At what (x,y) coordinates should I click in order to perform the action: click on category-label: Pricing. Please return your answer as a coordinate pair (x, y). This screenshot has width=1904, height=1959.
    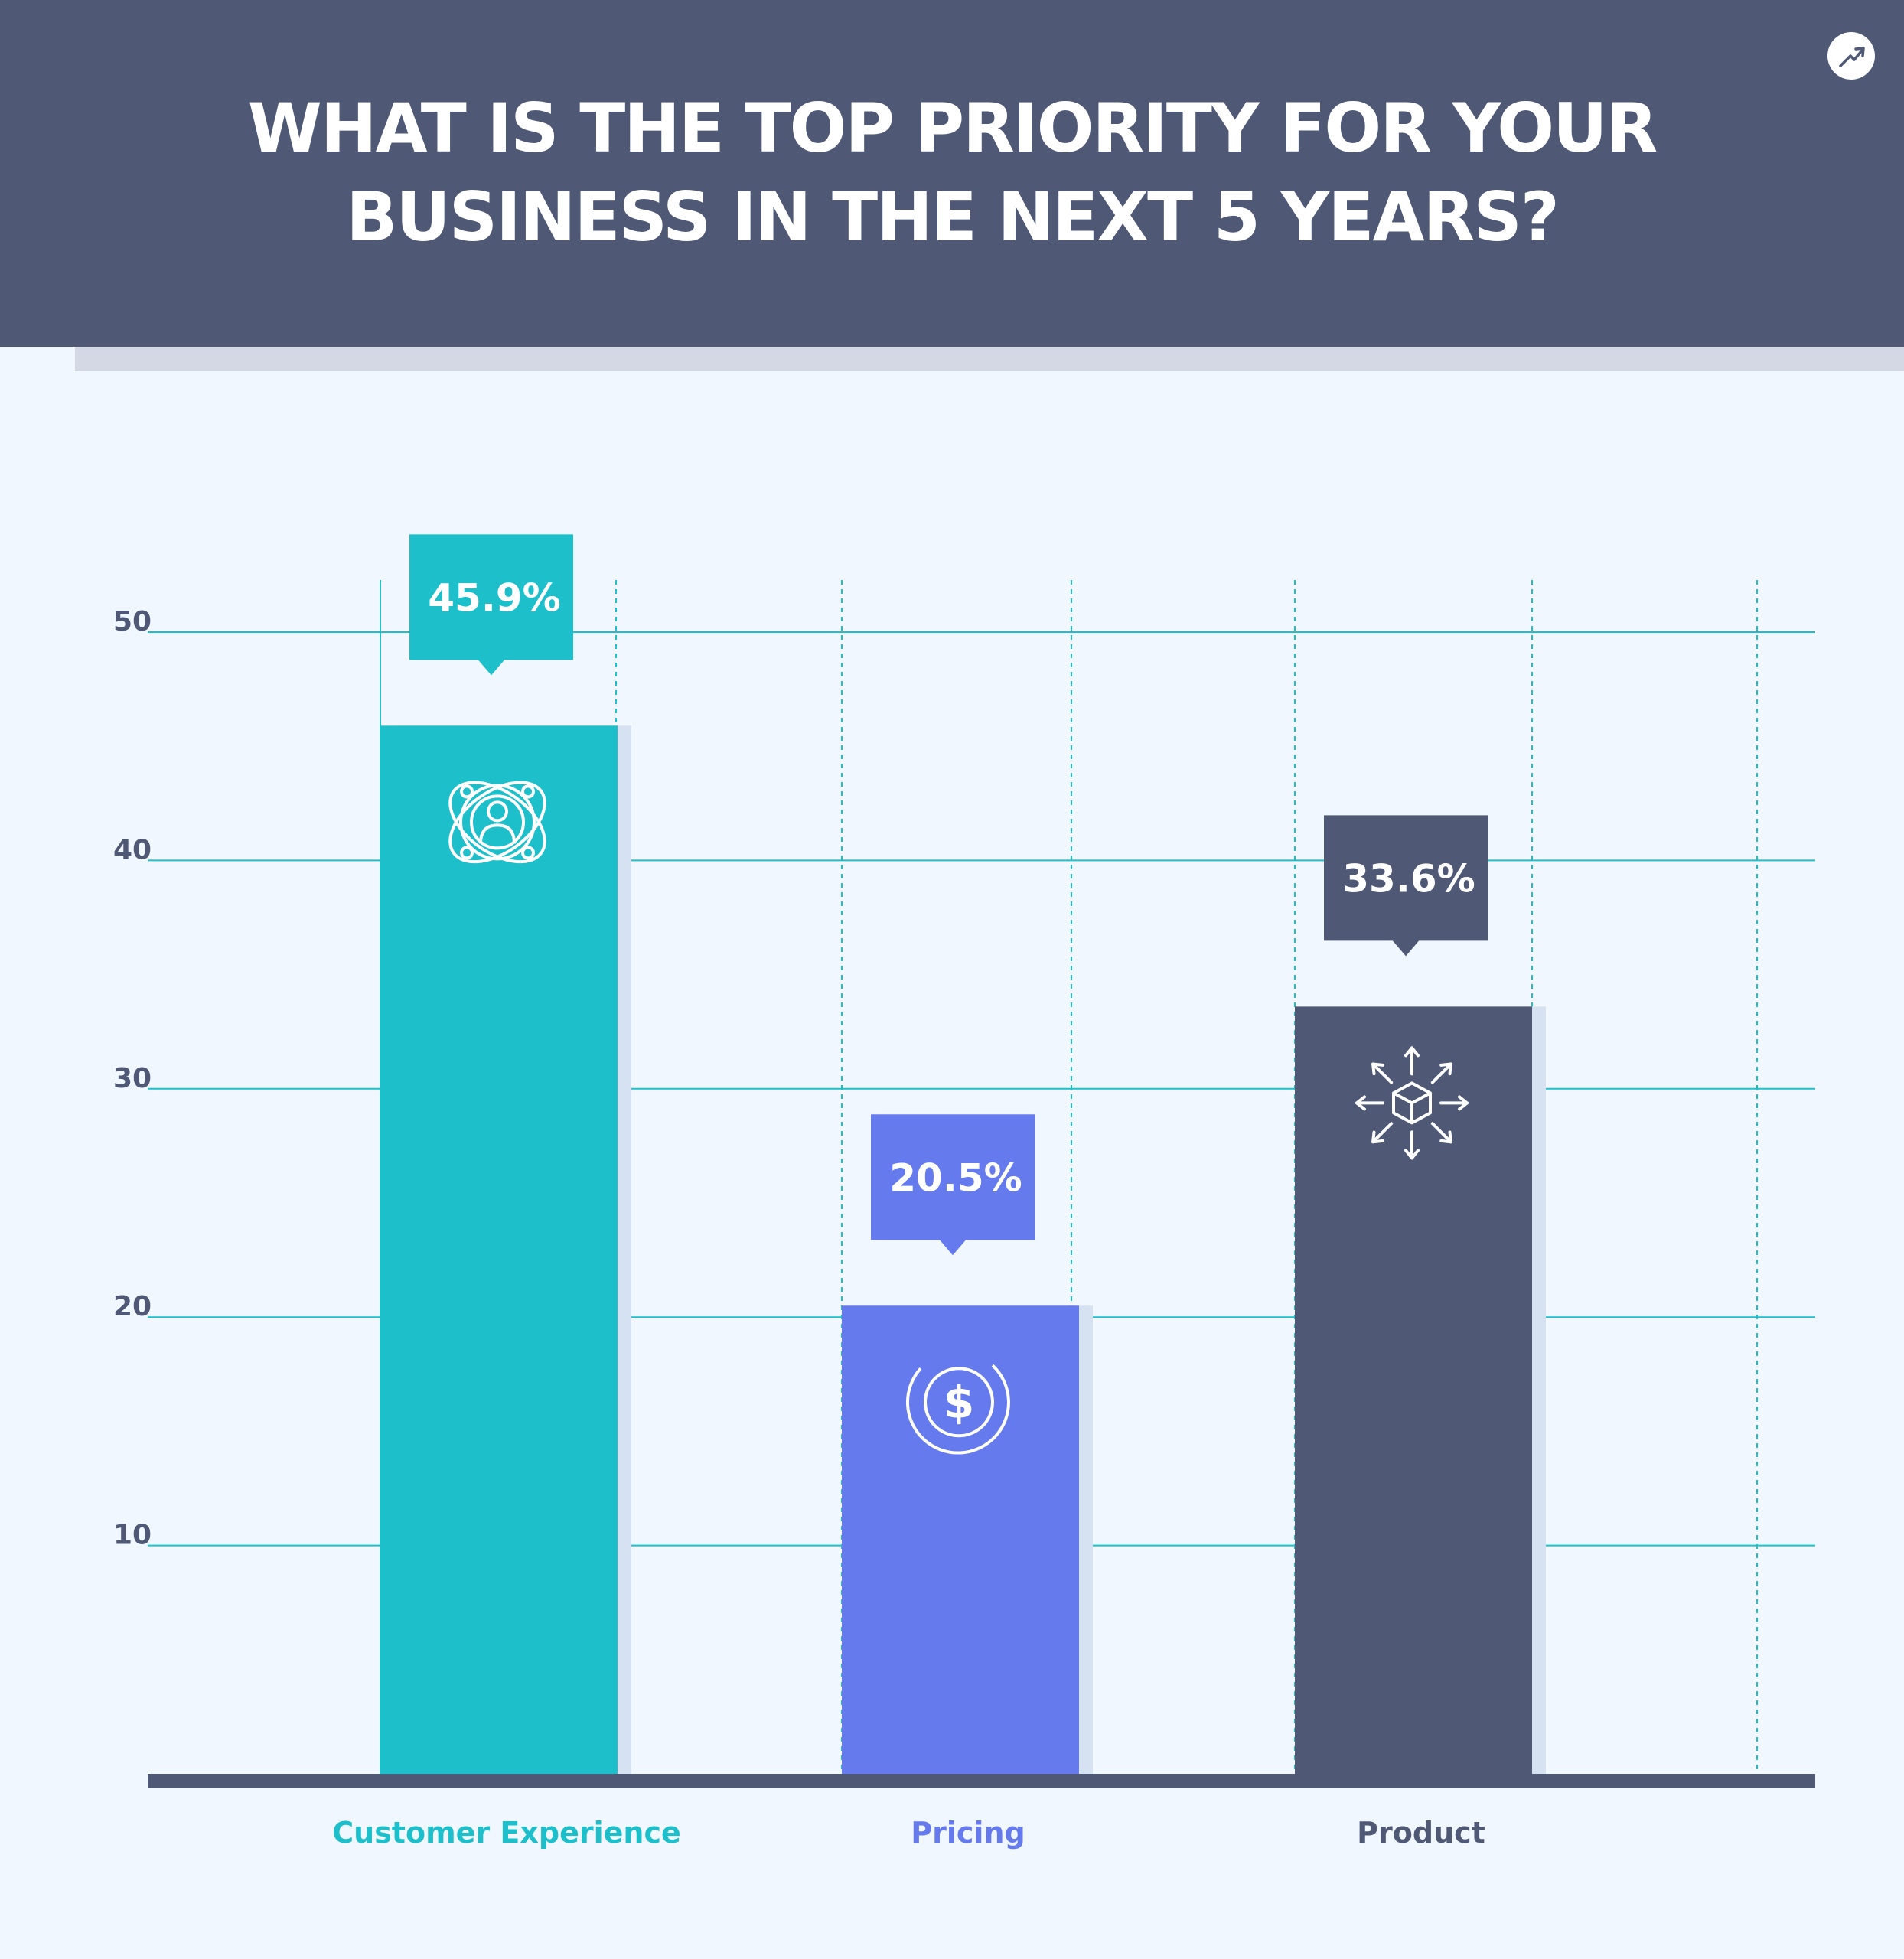
    Looking at the image, I should click on (968, 1833).